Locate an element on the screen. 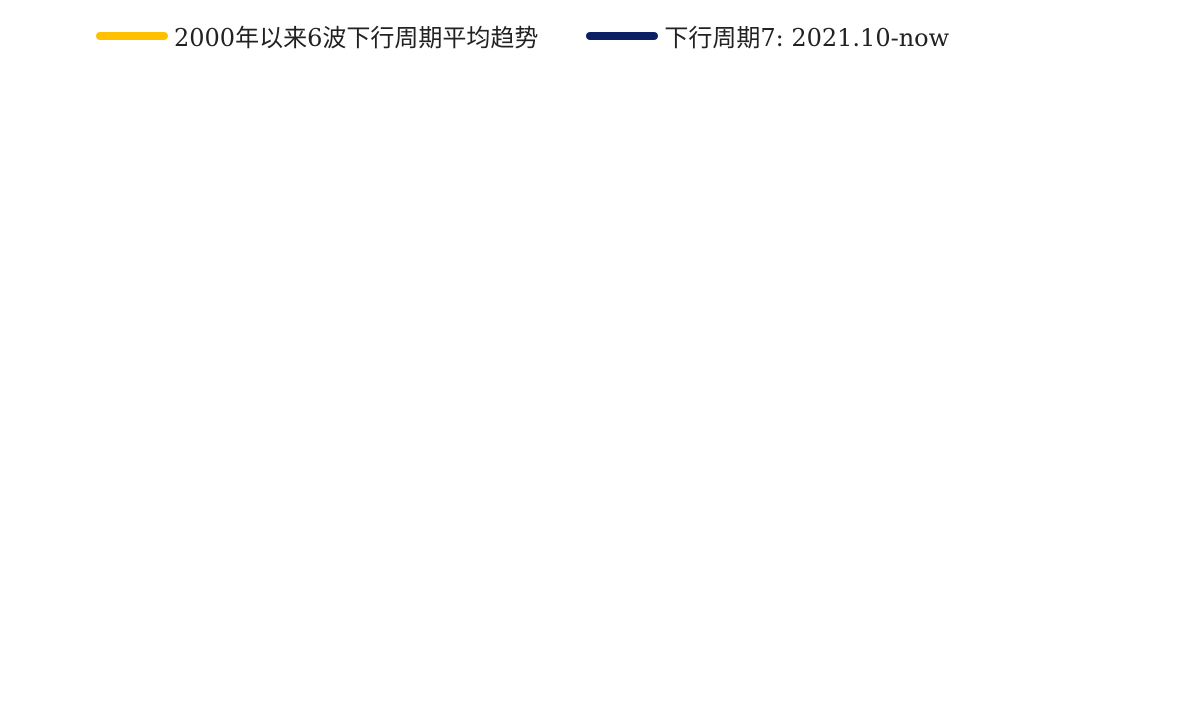 The image size is (1182, 708). x-tick-label: 701 is located at coordinates (642, 684).